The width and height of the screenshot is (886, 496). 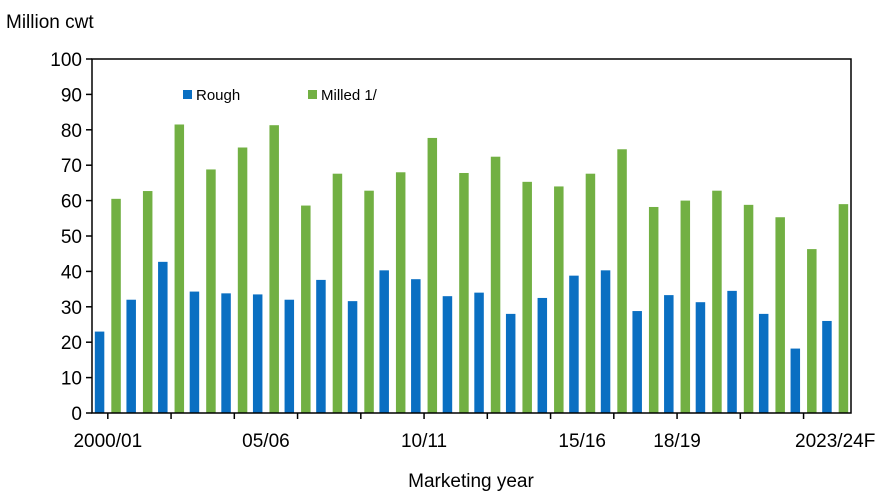 What do you see at coordinates (266, 441) in the screenshot?
I see `x-tick-label: 05/06` at bounding box center [266, 441].